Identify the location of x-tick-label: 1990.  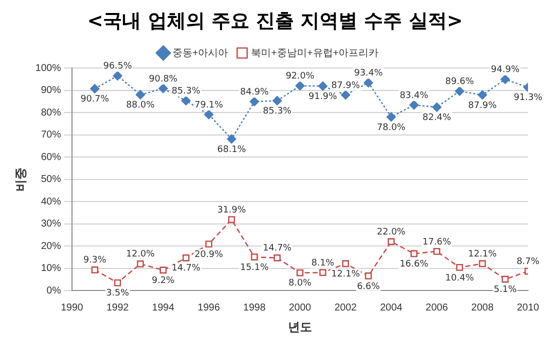
(72, 308).